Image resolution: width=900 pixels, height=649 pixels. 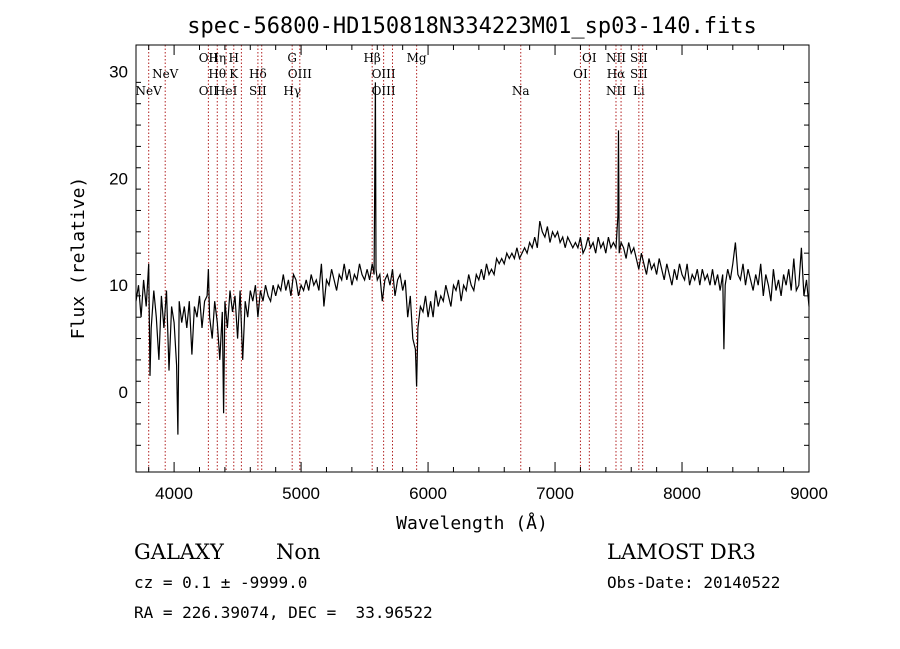 I want to click on line-label: Hθ, so click(x=217, y=74).